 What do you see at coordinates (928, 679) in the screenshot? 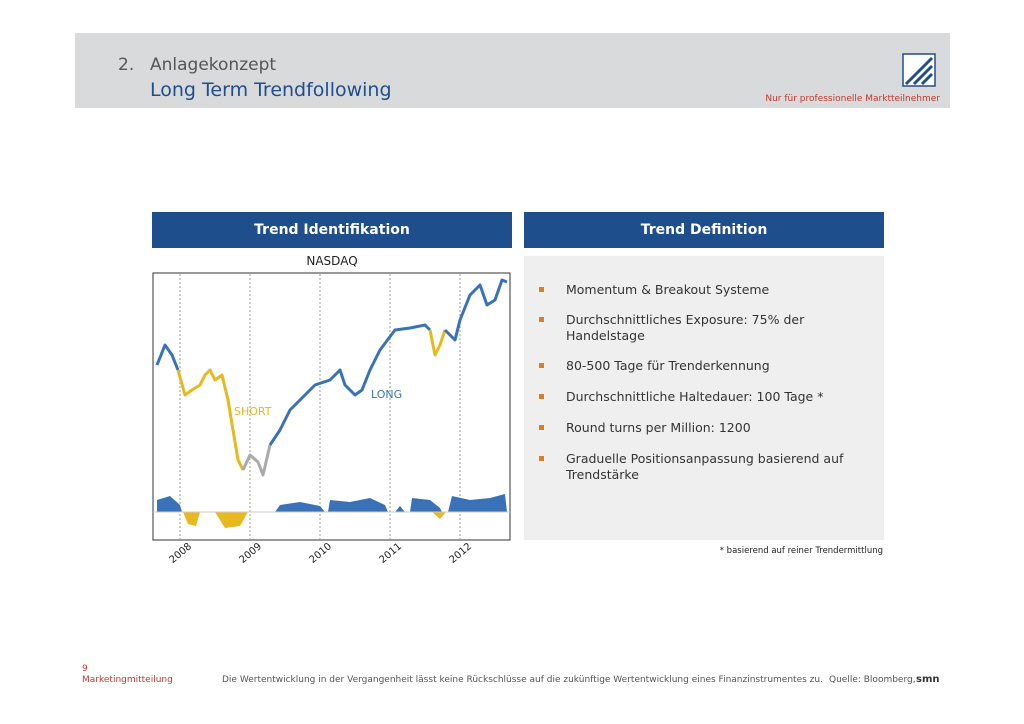
I see `brand: smn` at bounding box center [928, 679].